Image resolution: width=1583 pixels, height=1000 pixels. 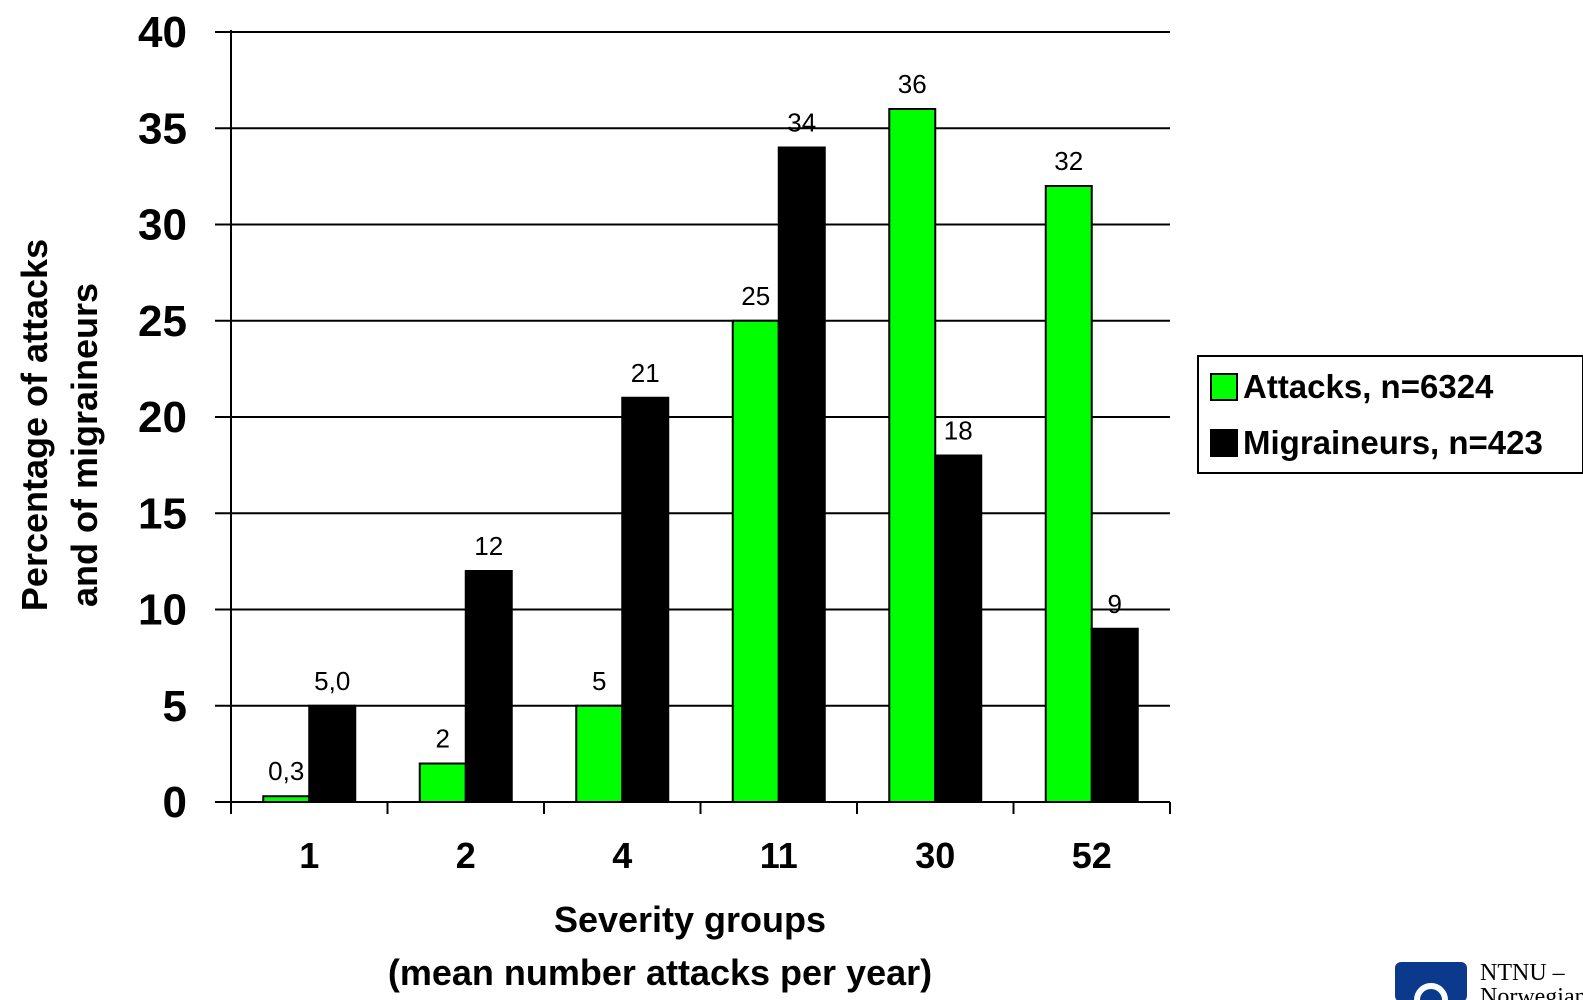 I want to click on logo-mark, so click(x=1431, y=981).